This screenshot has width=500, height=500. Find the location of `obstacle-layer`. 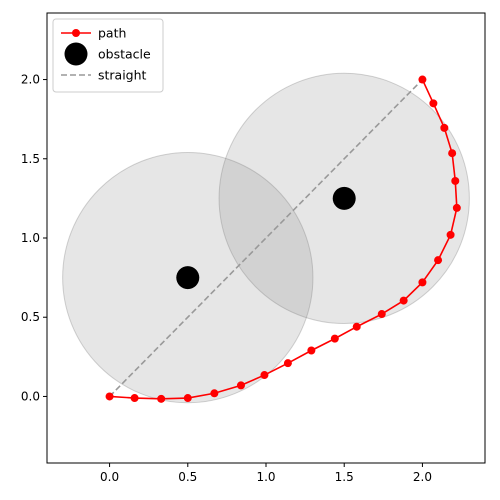

obstacle-layer is located at coordinates (266, 238).